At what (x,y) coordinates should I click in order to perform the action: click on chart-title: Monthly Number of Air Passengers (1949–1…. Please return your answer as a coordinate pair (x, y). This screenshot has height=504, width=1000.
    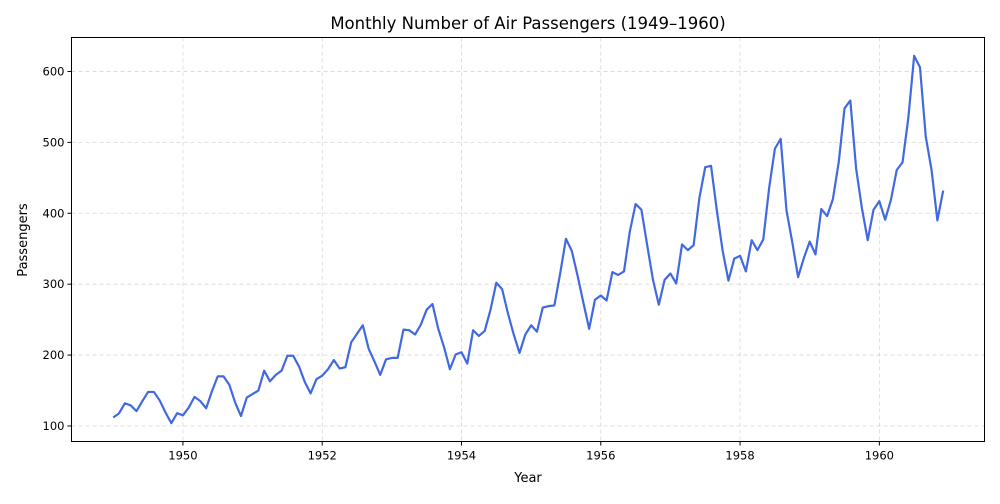
    Looking at the image, I should click on (527, 23).